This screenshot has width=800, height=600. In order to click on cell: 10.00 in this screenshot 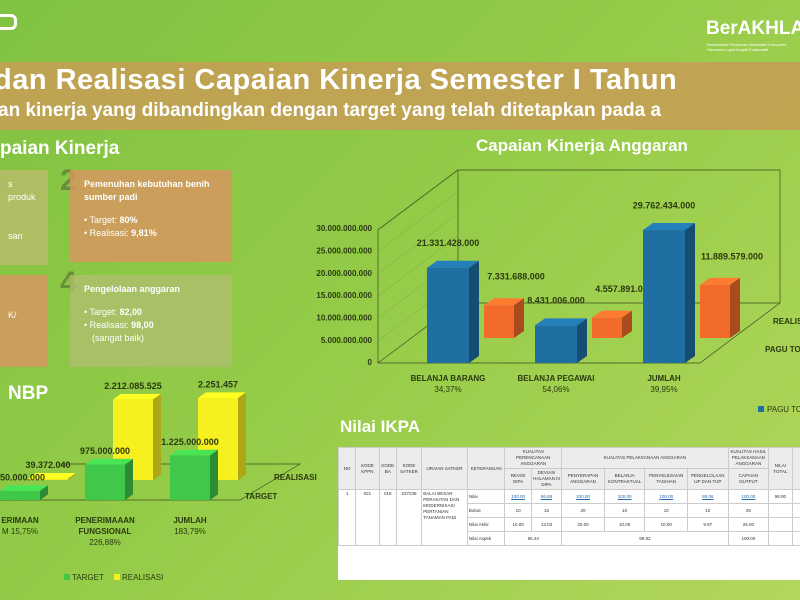, I will do `click(624, 524)`.